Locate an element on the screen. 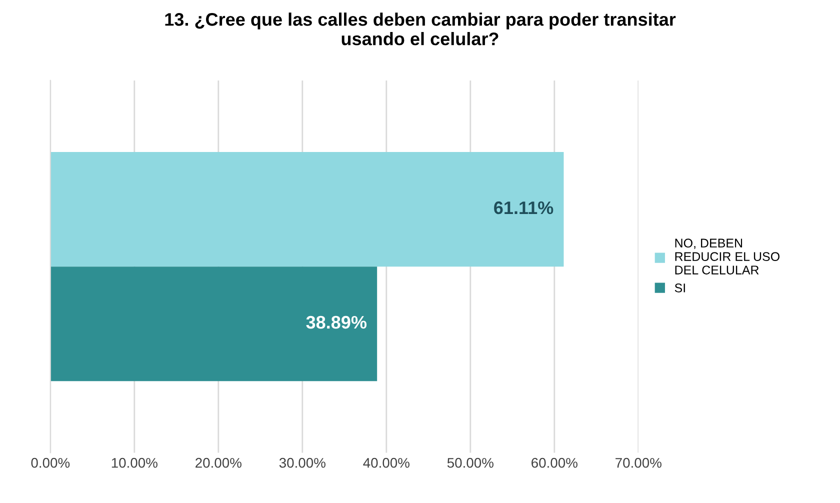 Image resolution: width=840 pixels, height=503 pixels. data-label: 61.11% is located at coordinates (524, 207).